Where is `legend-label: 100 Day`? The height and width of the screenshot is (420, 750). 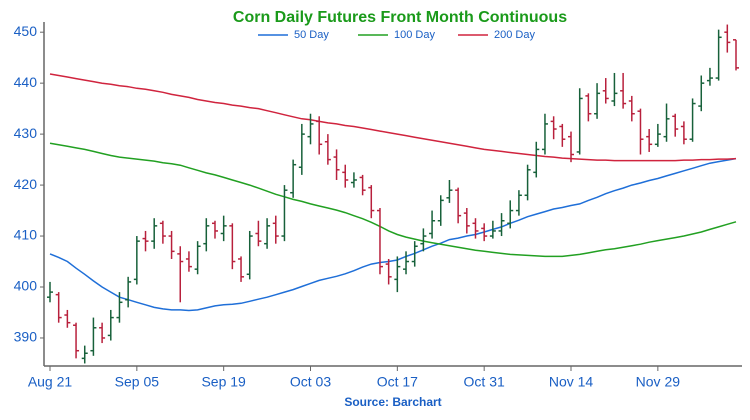
legend-label: 100 Day is located at coordinates (414, 35).